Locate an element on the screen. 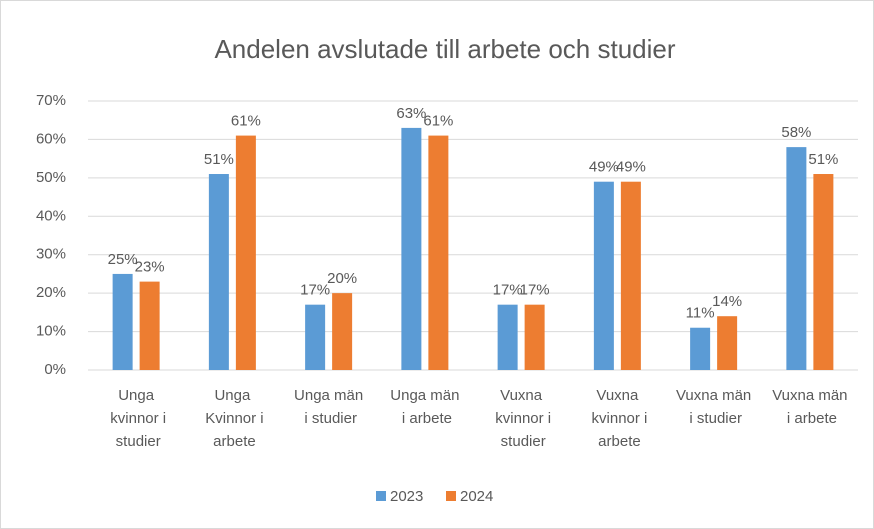 This screenshot has height=529, width=874. data-label: 14% is located at coordinates (727, 301).